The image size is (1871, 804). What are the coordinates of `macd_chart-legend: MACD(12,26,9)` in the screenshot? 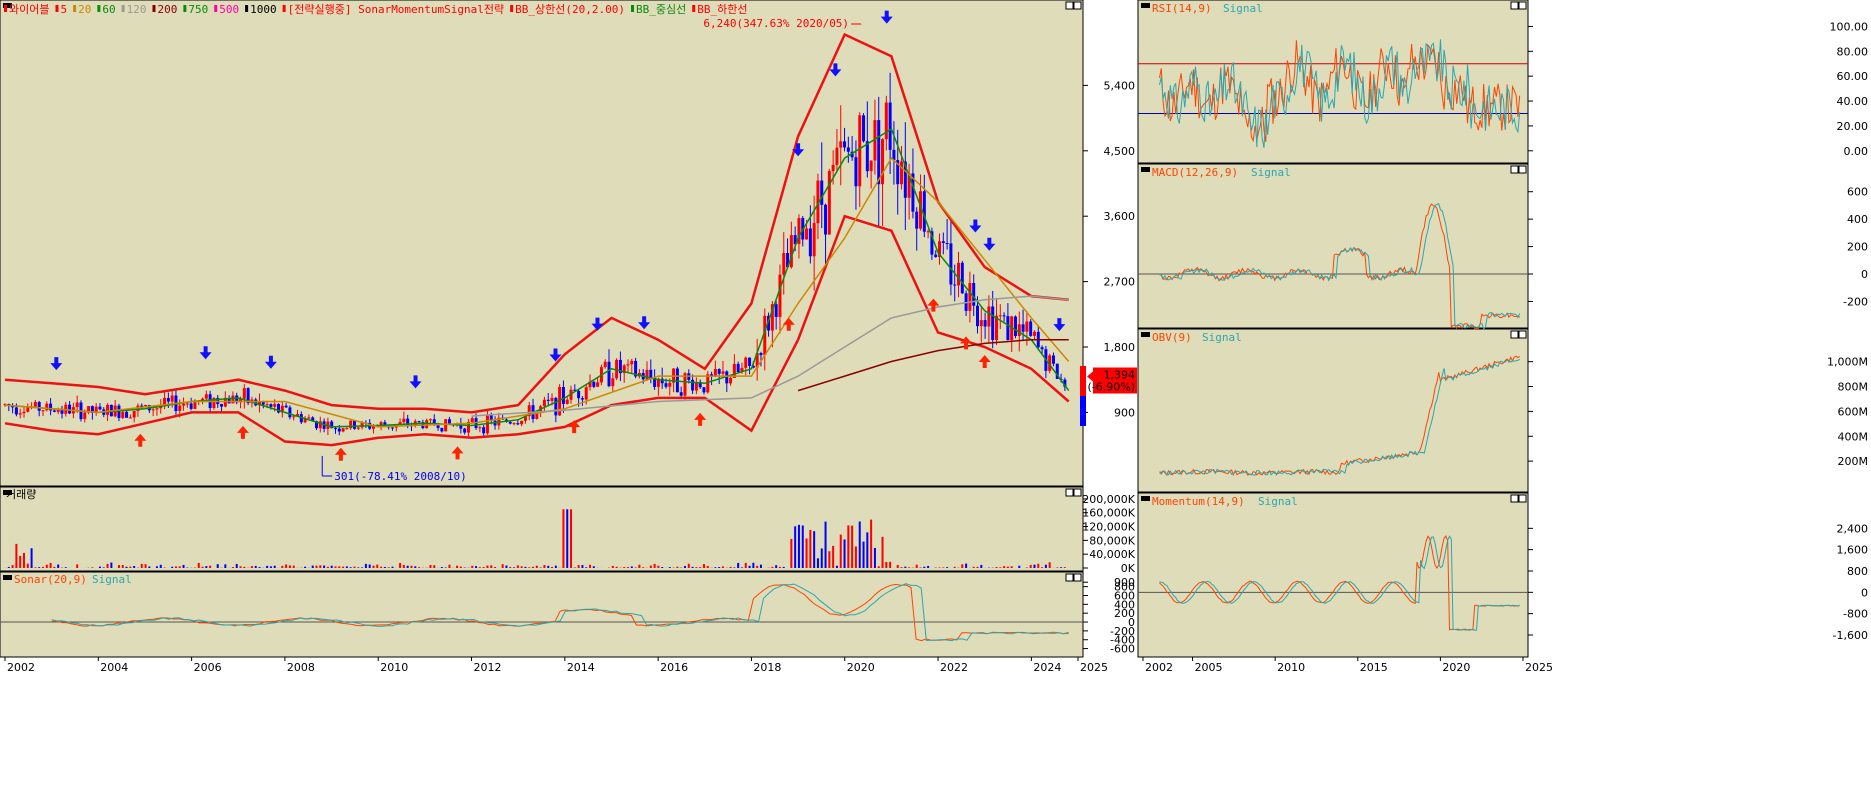 It's located at (1195, 172).